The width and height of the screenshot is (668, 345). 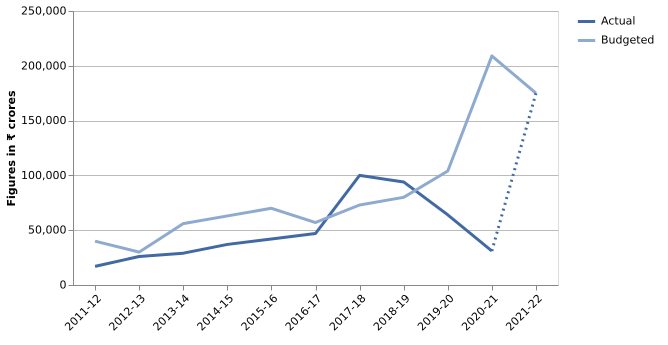 What do you see at coordinates (43, 65) in the screenshot?
I see `y-tick-label: 200,000` at bounding box center [43, 65].